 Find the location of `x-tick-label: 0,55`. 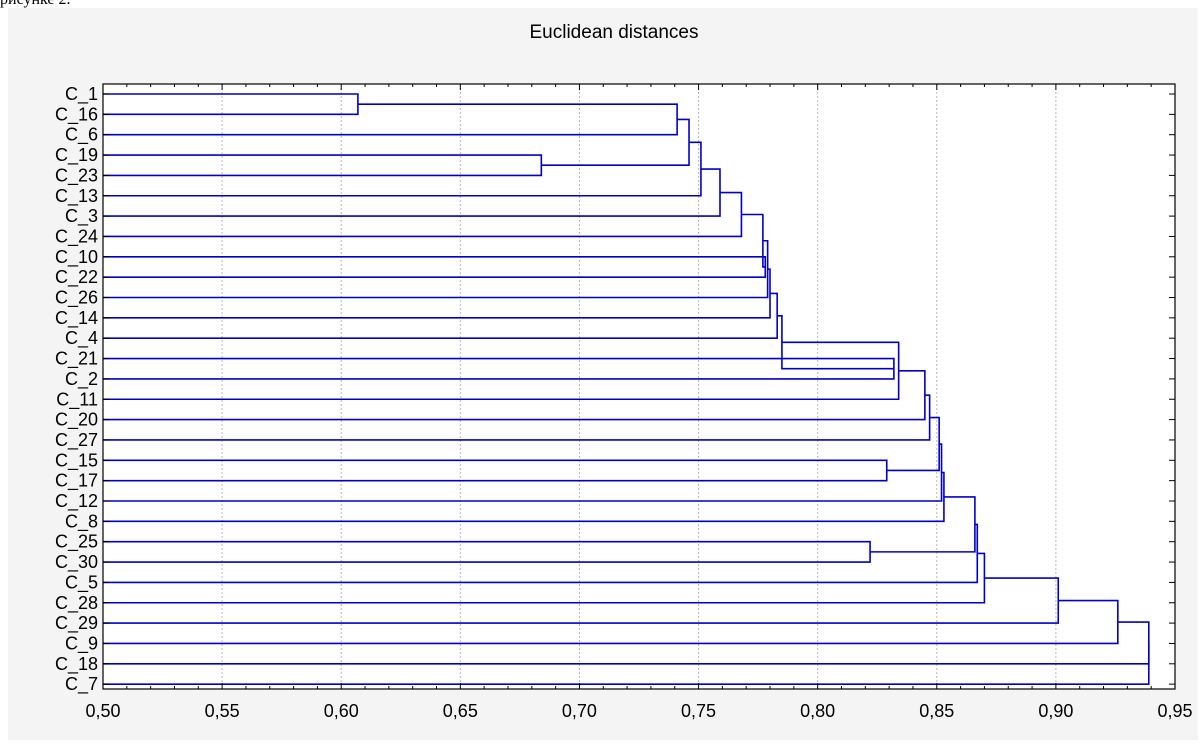

x-tick-label: 0,55 is located at coordinates (222, 711).